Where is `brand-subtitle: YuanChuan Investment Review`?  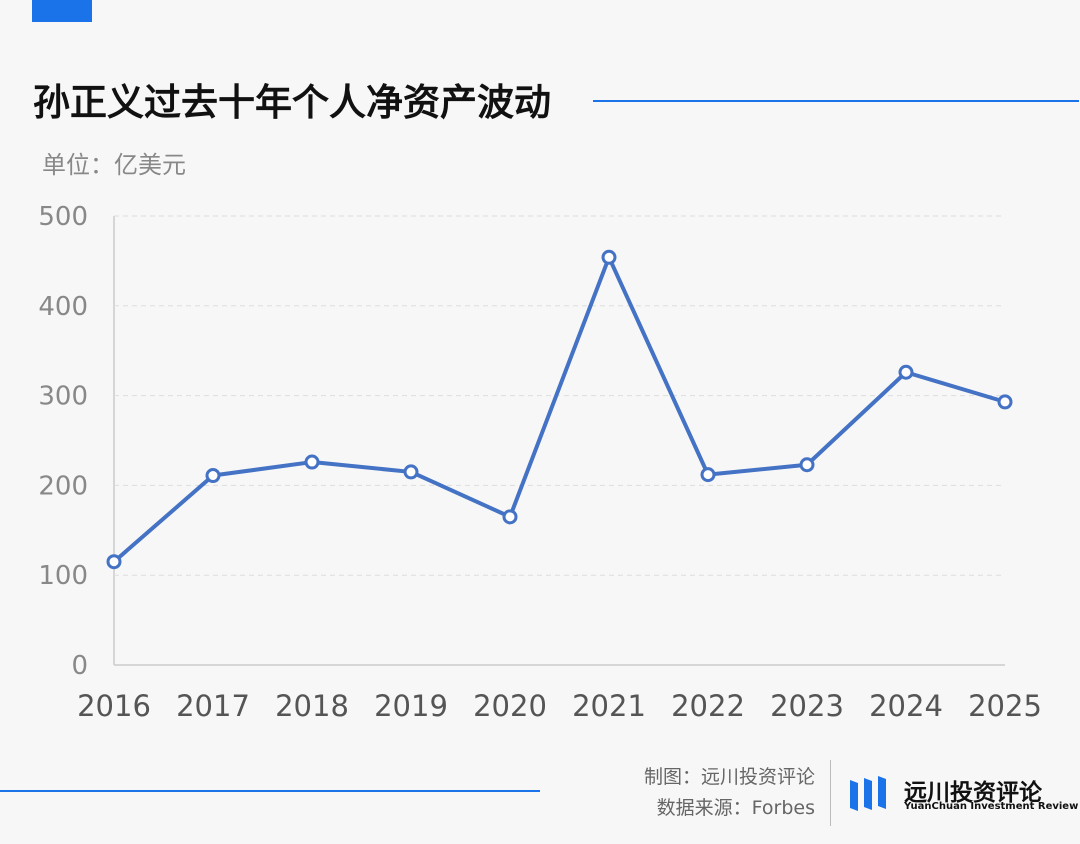 brand-subtitle: YuanChuan Investment Review is located at coordinates (991, 806).